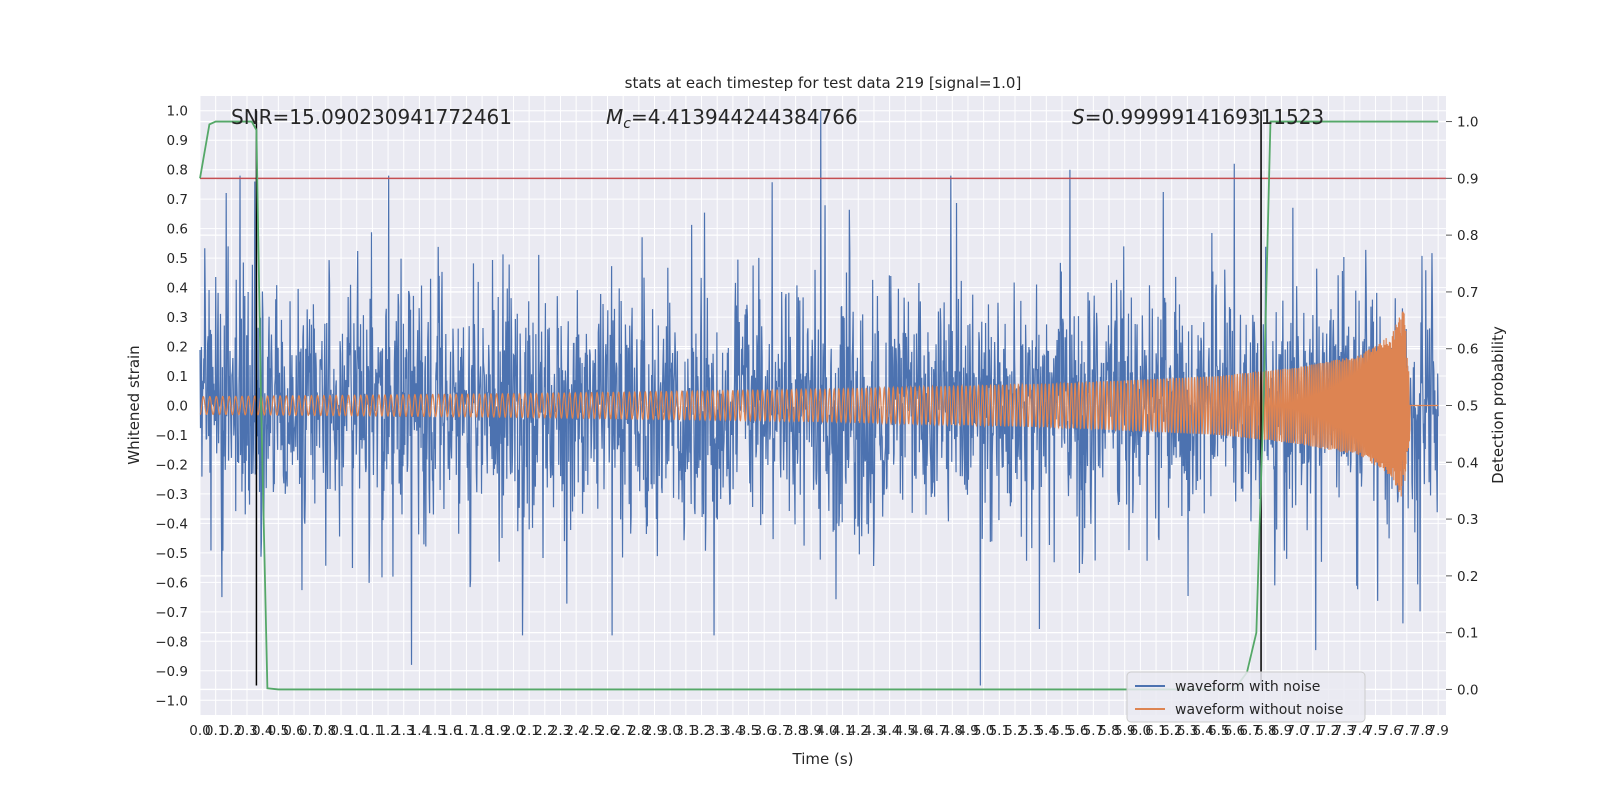  What do you see at coordinates (999, 731) in the screenshot?
I see `x-tick-label: 5.1` at bounding box center [999, 731].